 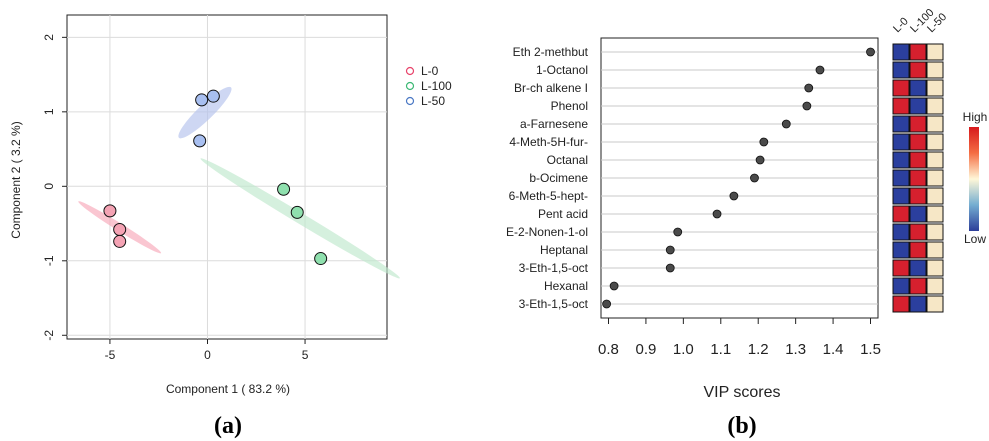 What do you see at coordinates (975, 239) in the screenshot?
I see `colorbar-low-label: Low` at bounding box center [975, 239].